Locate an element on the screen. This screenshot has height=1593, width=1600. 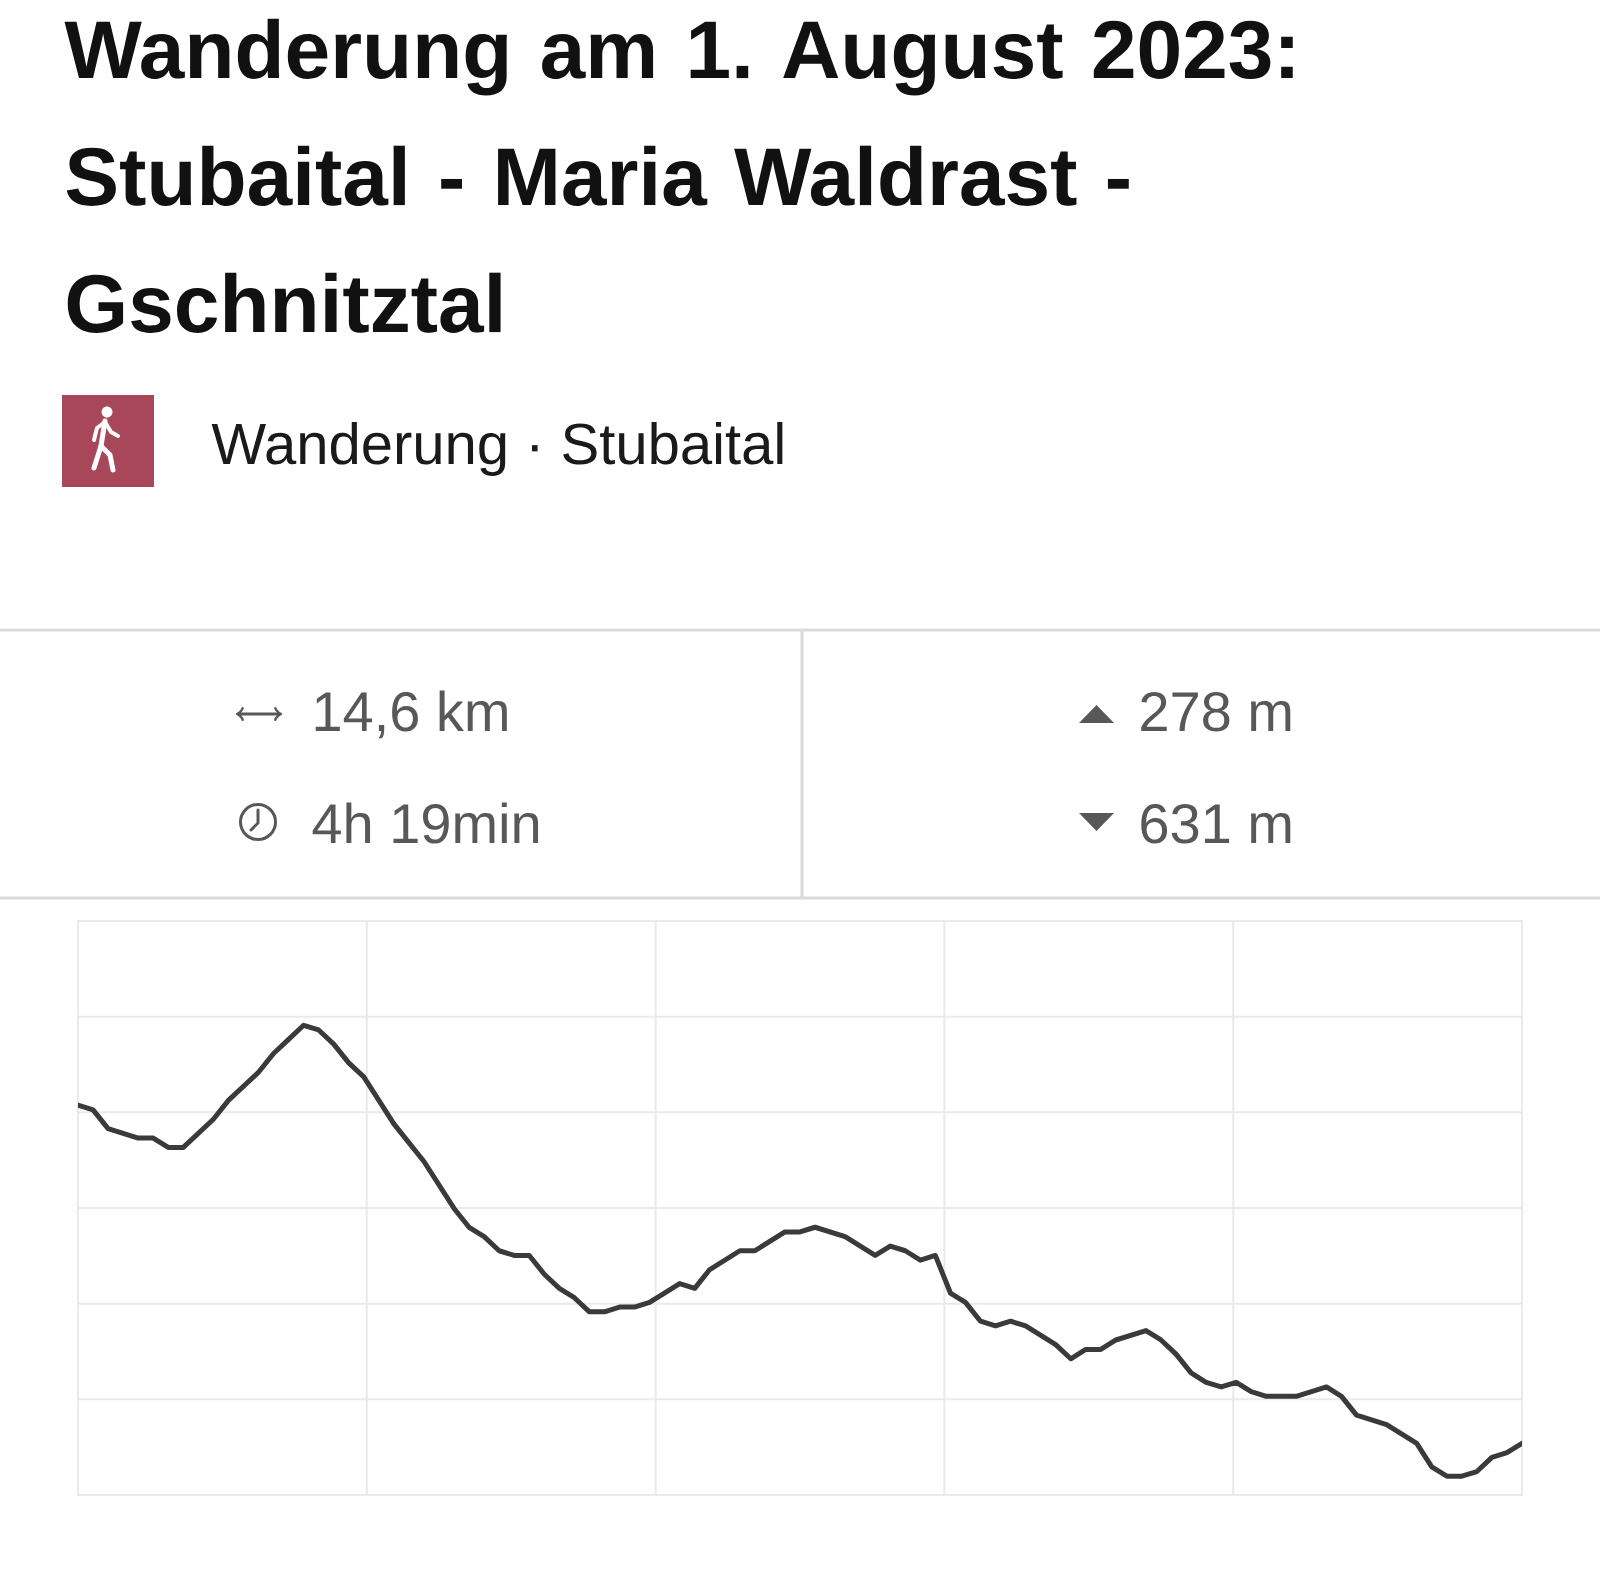
text: 14,6 km is located at coordinates (411, 714).